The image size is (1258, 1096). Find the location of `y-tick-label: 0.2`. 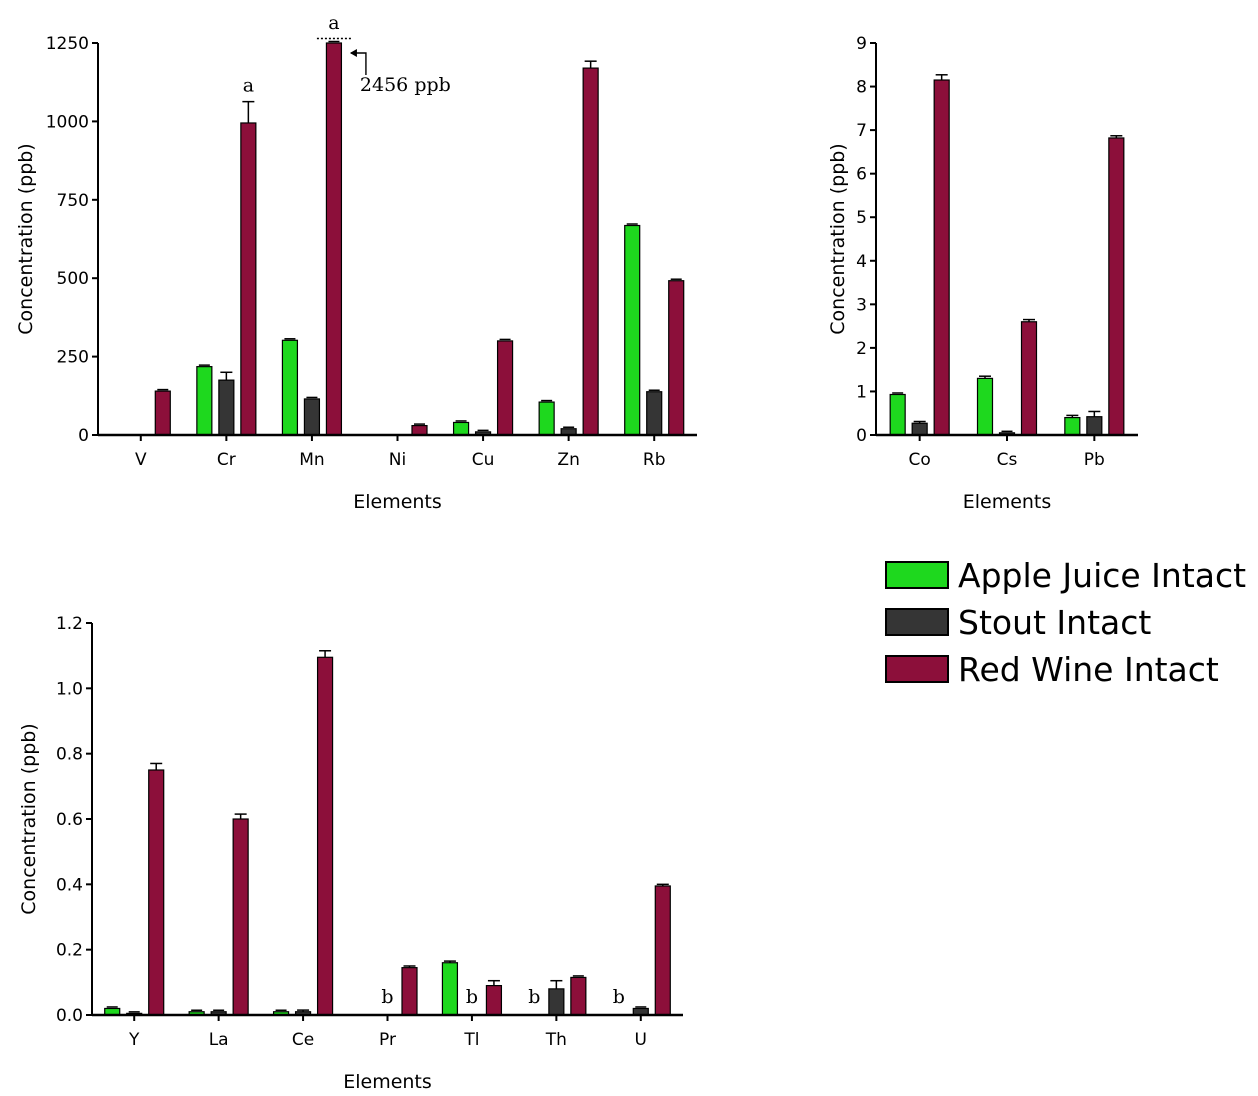

y-tick-label: 0.2 is located at coordinates (69, 951).